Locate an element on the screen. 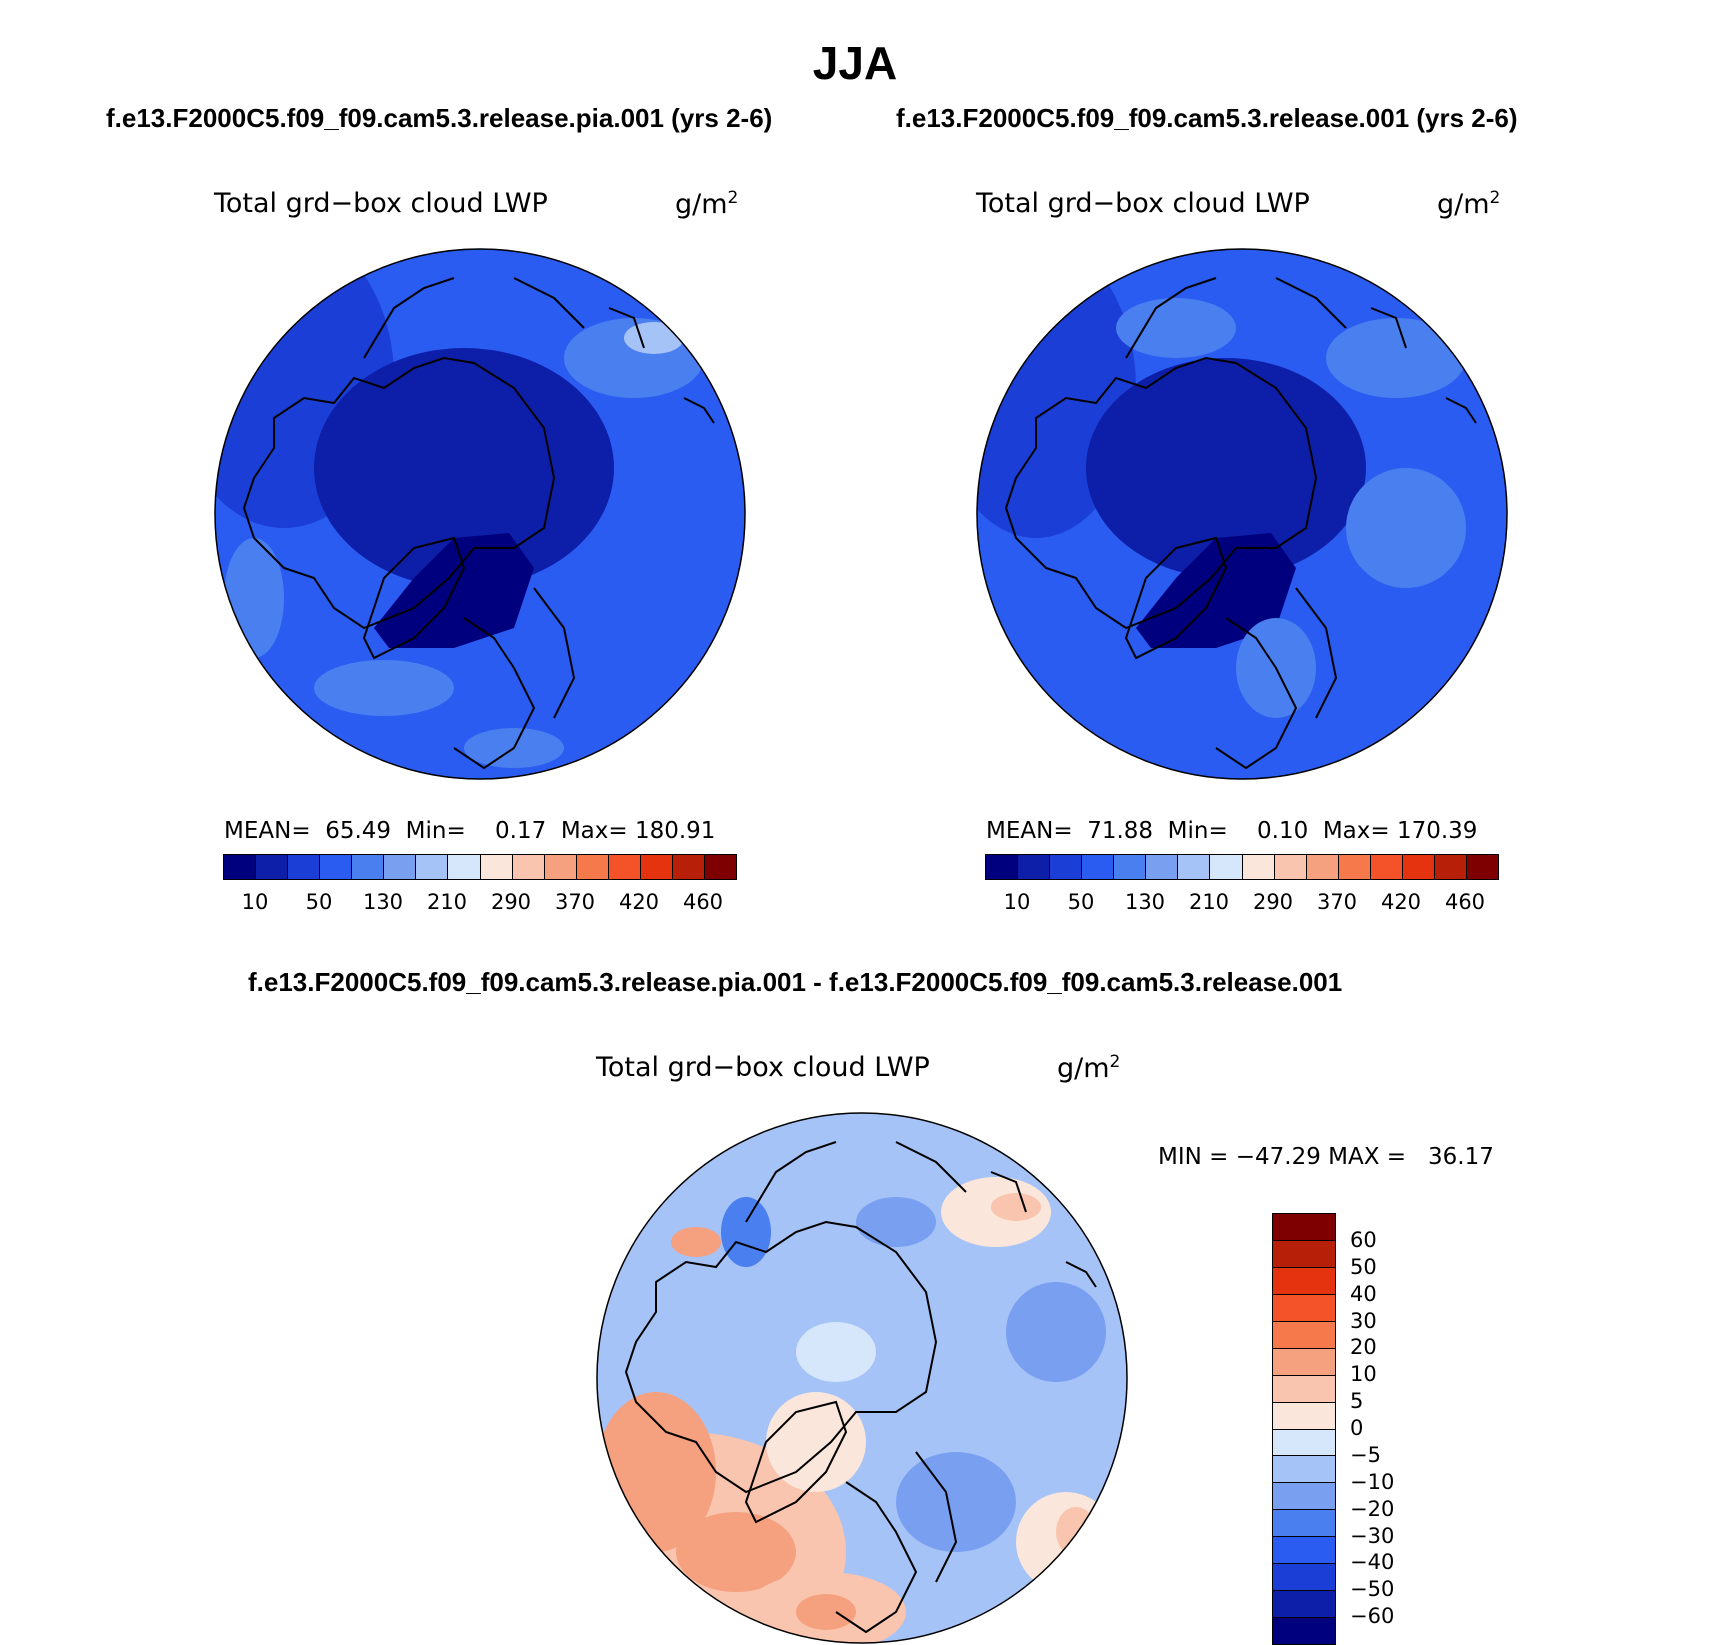  left-polar-map is located at coordinates (480, 514).